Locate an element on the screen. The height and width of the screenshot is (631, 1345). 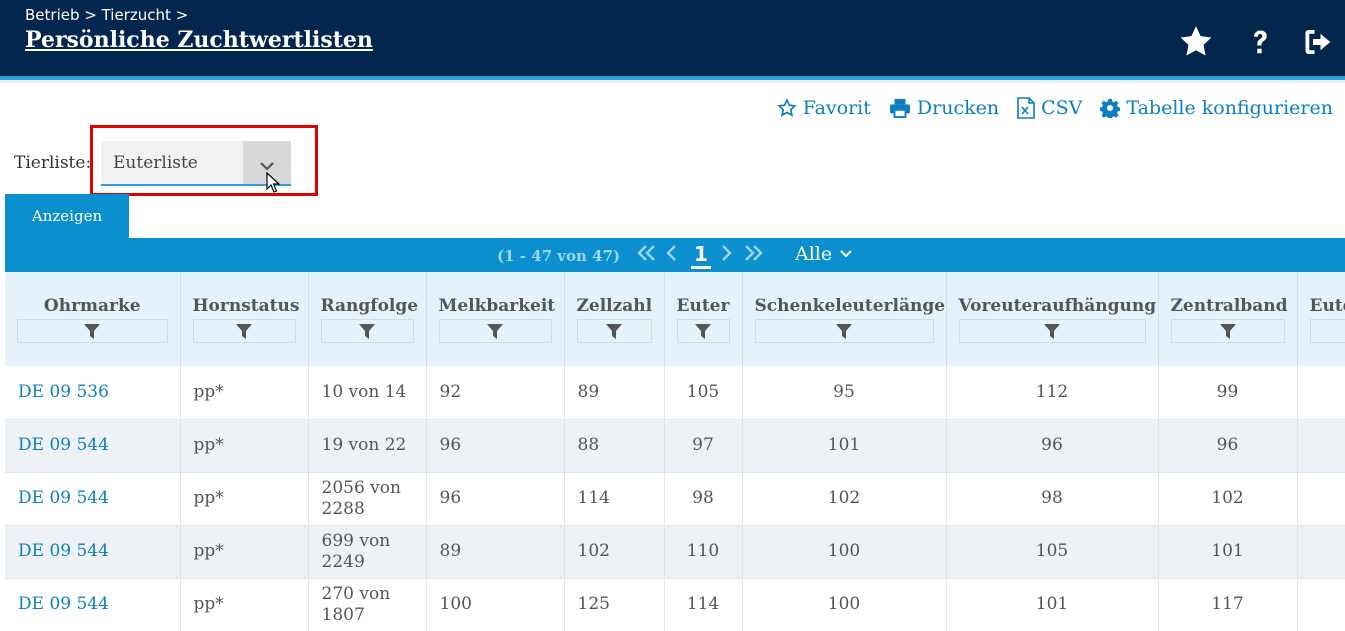
table-cell: 100 is located at coordinates (844, 604).